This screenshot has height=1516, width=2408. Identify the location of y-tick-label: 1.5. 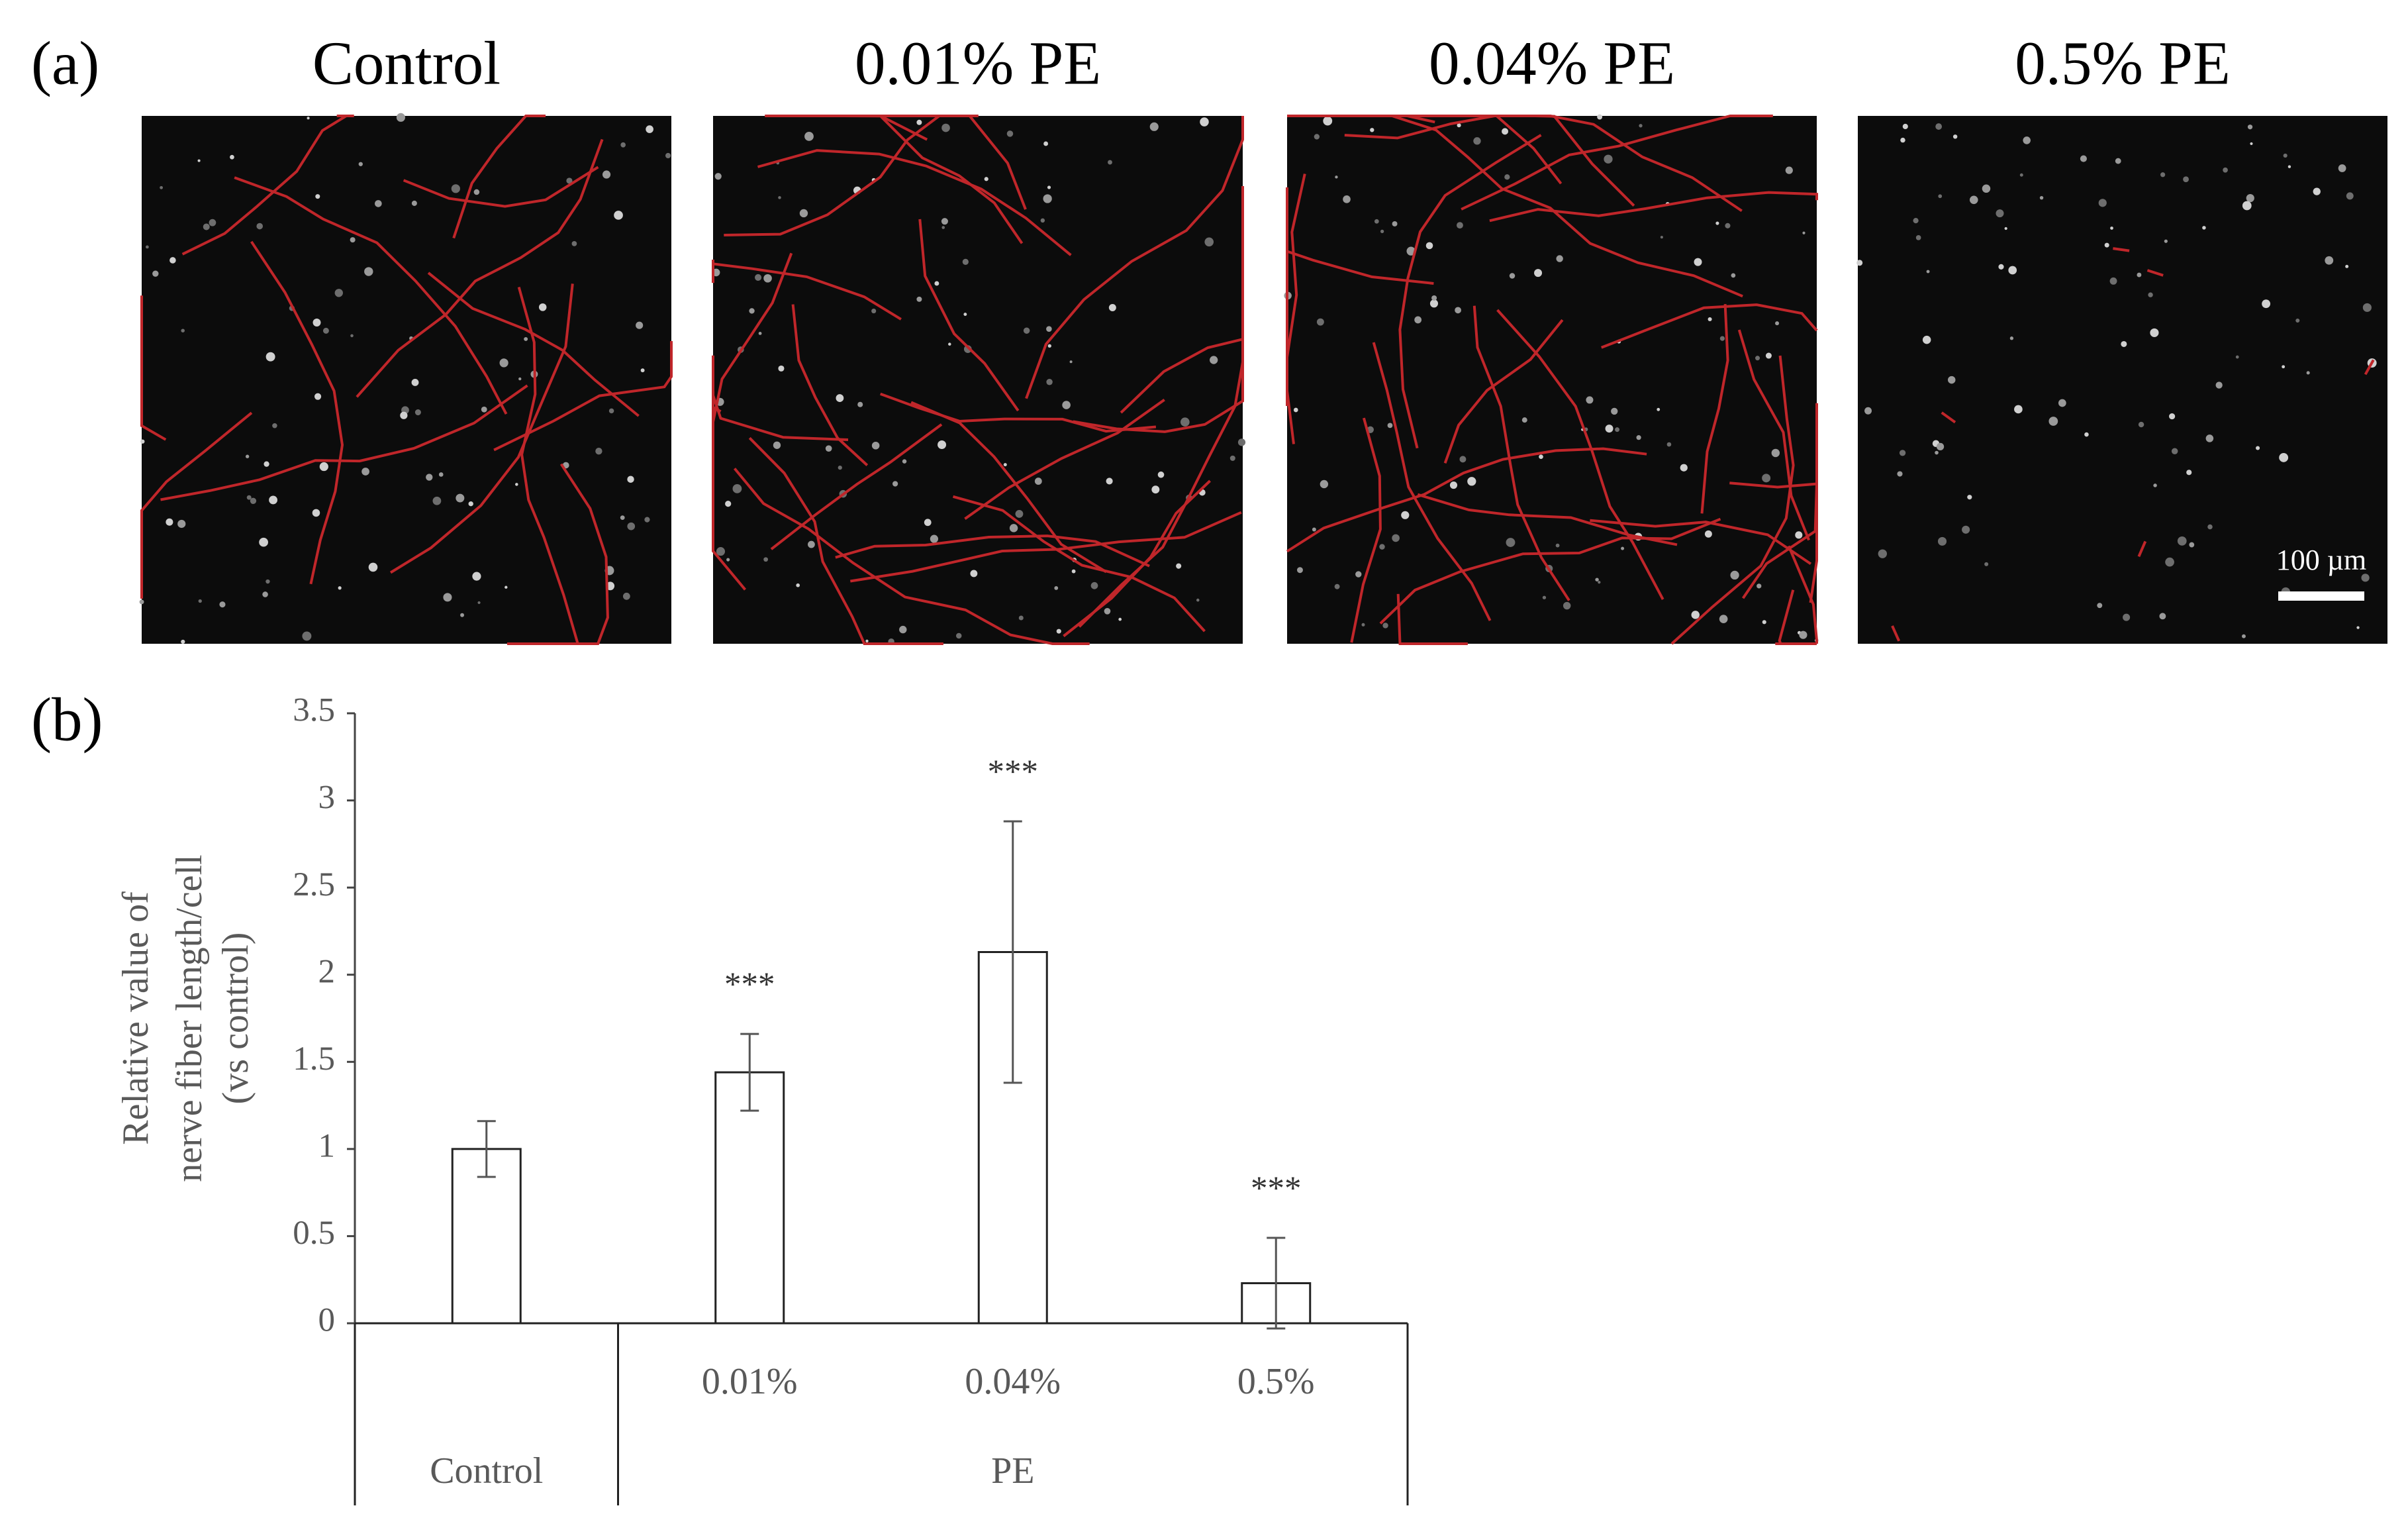
(314, 1059).